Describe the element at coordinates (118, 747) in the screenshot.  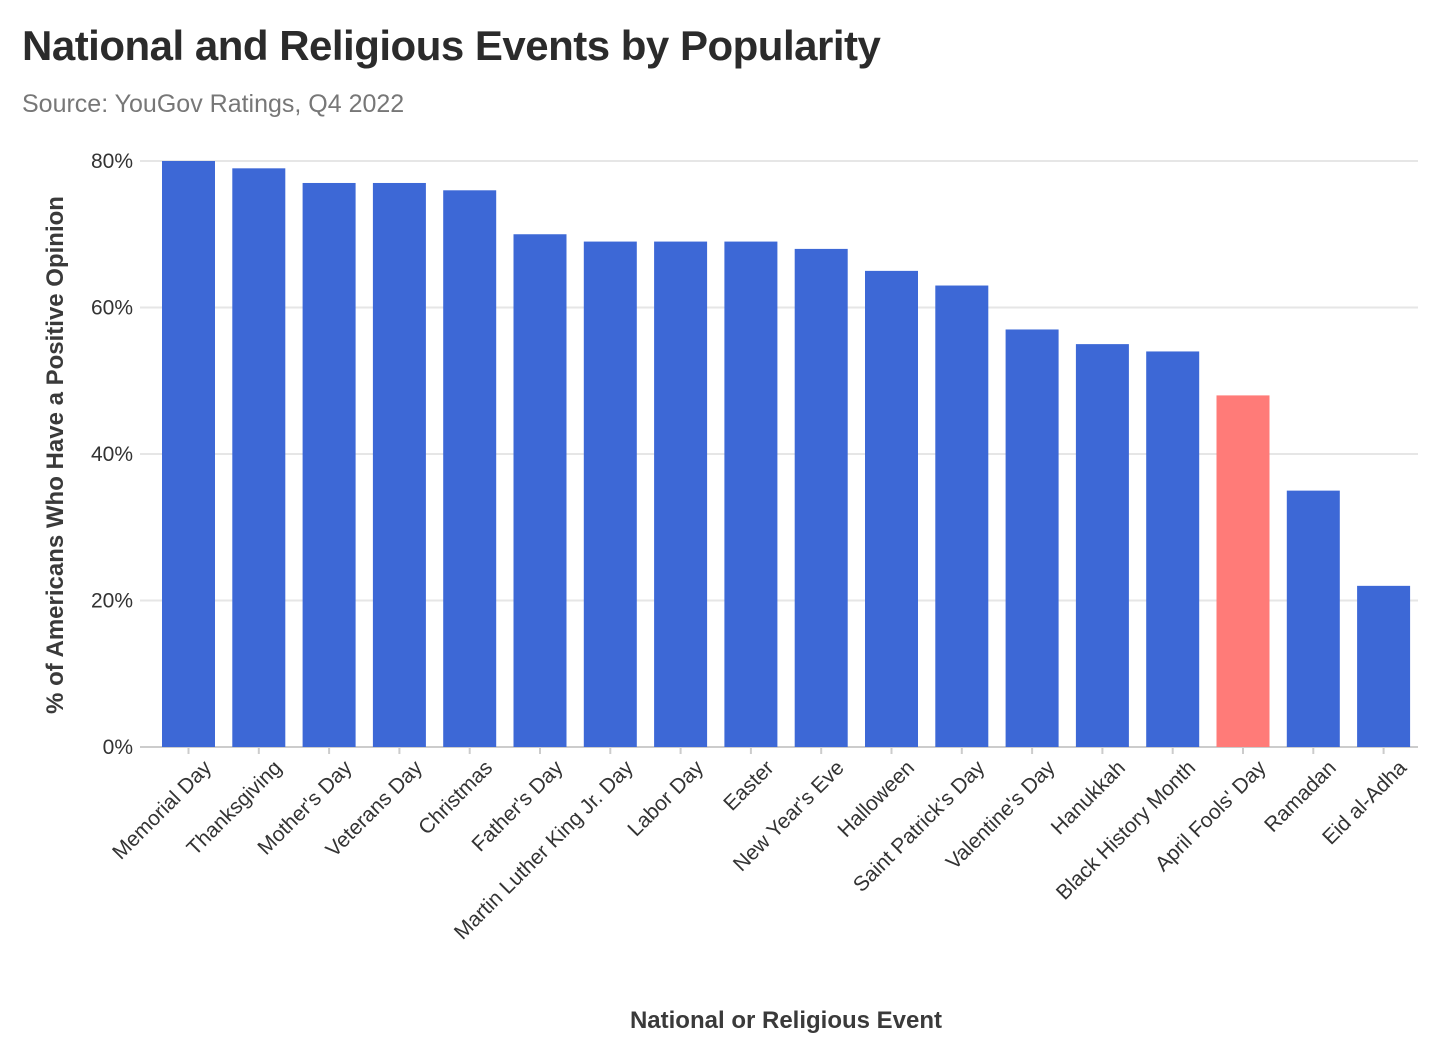
I see `y-tick-label: 0%` at that location.